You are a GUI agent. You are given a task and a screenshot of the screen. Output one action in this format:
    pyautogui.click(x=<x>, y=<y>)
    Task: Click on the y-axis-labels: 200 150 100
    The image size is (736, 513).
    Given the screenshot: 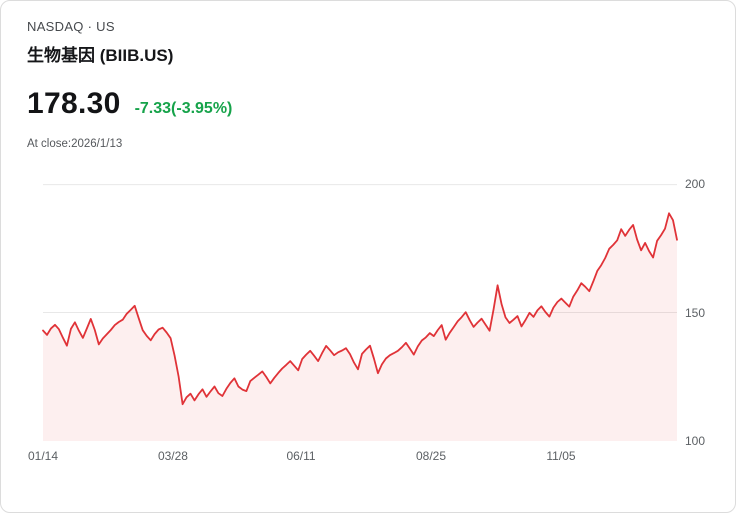 What is the action you would take?
    pyautogui.click(x=707, y=312)
    